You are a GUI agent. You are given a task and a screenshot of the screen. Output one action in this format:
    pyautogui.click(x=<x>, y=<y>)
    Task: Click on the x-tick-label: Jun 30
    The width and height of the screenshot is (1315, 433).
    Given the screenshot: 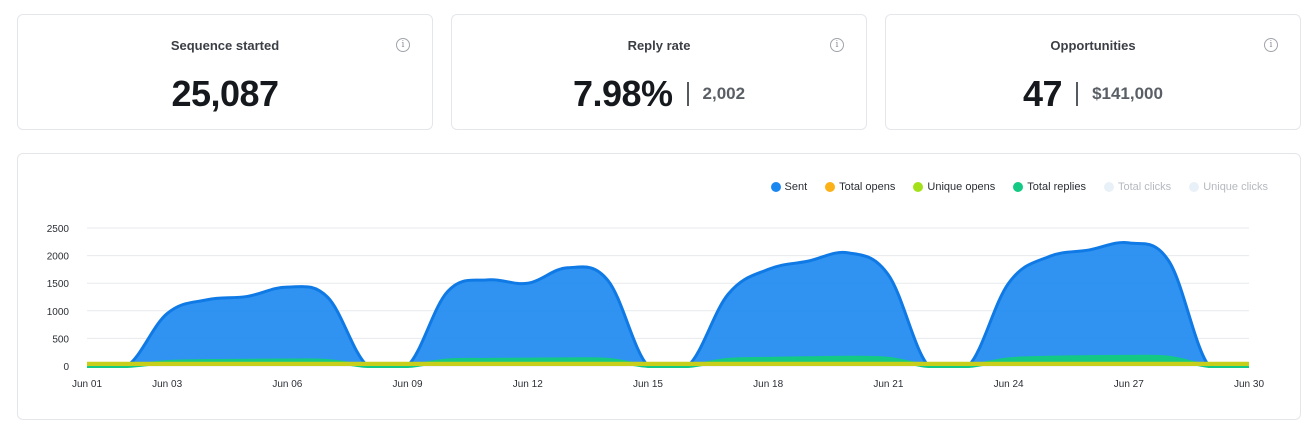 What is the action you would take?
    pyautogui.click(x=1249, y=384)
    